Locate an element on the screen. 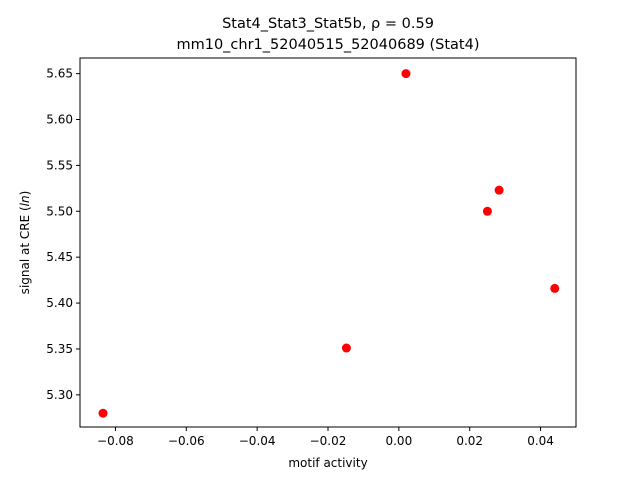 This screenshot has height=480, width=640. y-tick-label: 5.50 is located at coordinates (59, 211).